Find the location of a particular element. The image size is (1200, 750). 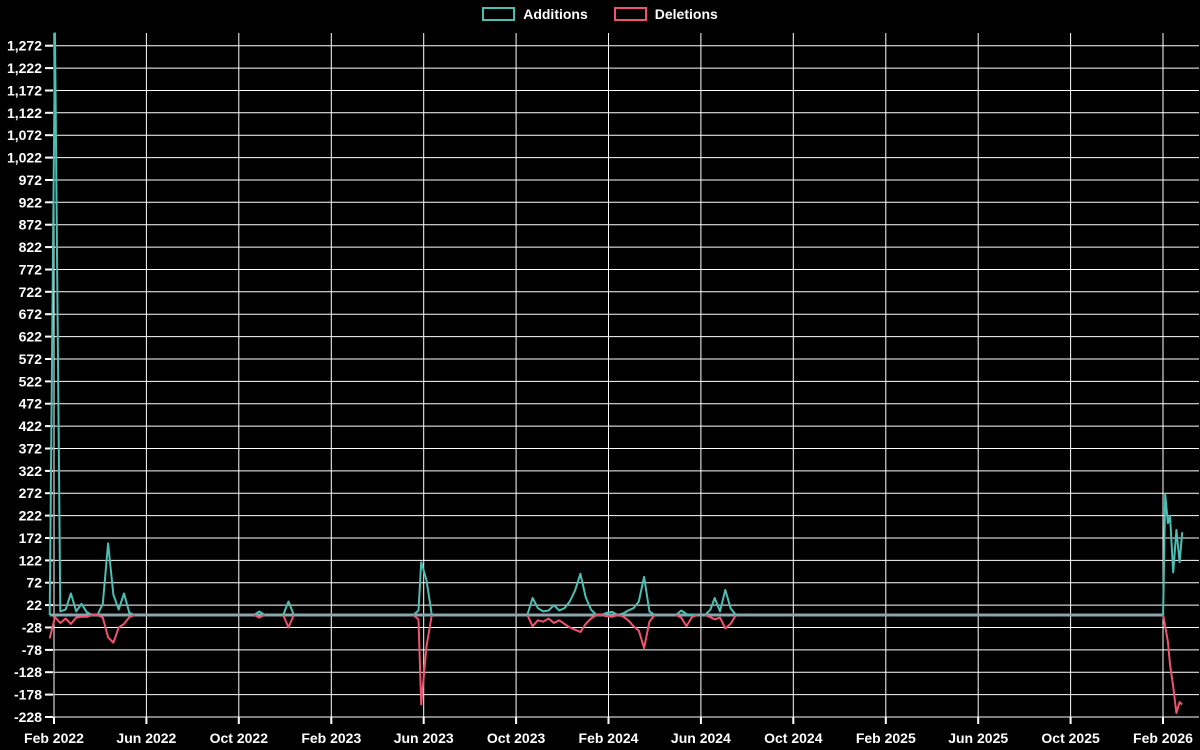

y-tick-label: 622 is located at coordinates (31, 337).